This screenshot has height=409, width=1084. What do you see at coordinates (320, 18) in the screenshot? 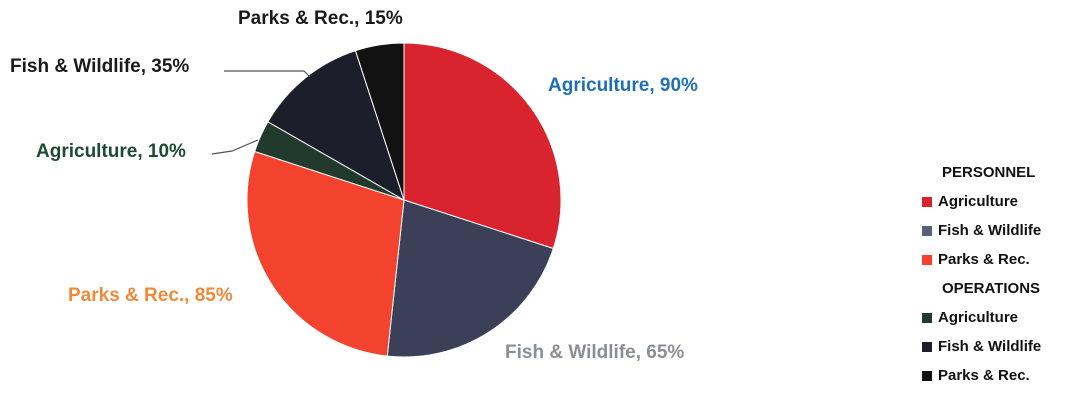
I see `slice-label: Parks & Rec., 15%` at bounding box center [320, 18].